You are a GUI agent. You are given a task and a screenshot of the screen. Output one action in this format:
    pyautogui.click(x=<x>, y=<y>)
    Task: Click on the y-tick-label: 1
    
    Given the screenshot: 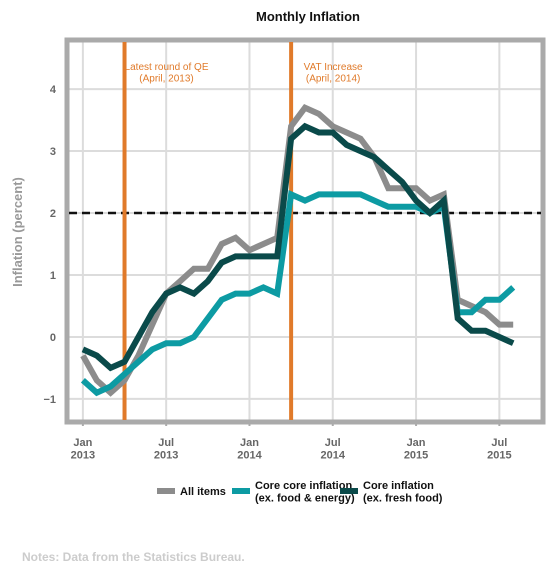 What is the action you would take?
    pyautogui.click(x=53, y=276)
    